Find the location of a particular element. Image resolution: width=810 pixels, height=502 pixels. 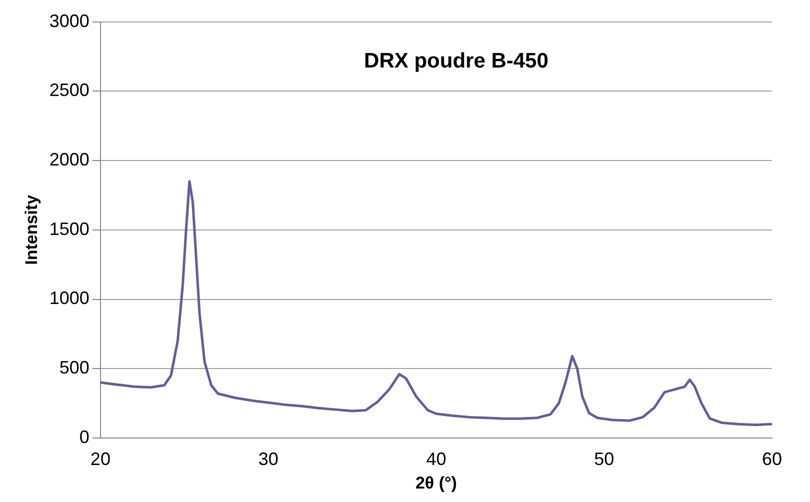

x-tick-label: 50 is located at coordinates (604, 458).